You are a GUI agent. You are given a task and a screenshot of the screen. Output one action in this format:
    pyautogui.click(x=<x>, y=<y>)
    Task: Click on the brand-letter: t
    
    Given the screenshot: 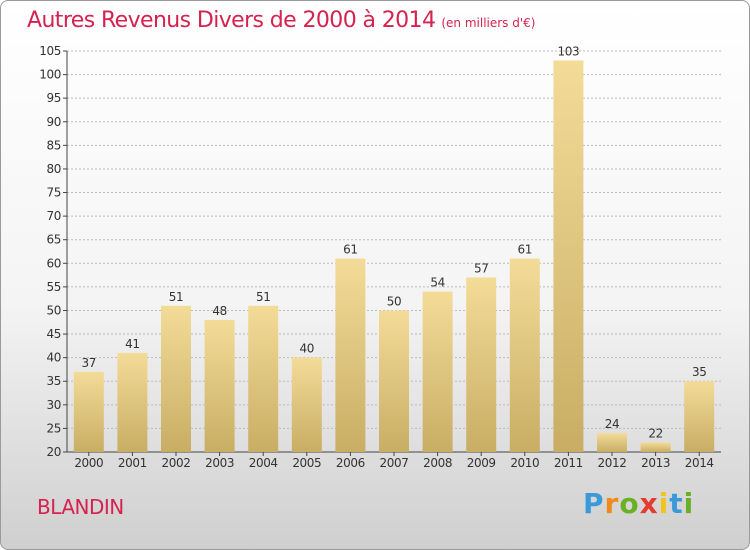 What is the action you would take?
    pyautogui.click(x=676, y=503)
    